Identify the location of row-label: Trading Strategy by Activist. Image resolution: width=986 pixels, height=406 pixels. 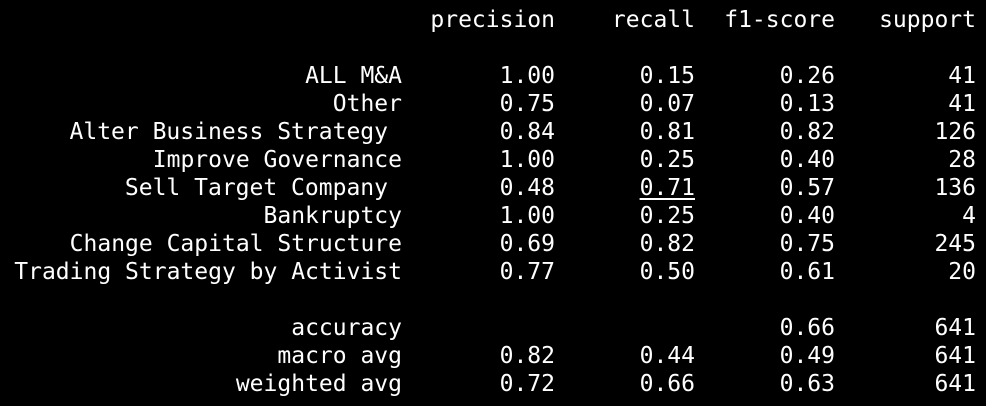
(208, 272).